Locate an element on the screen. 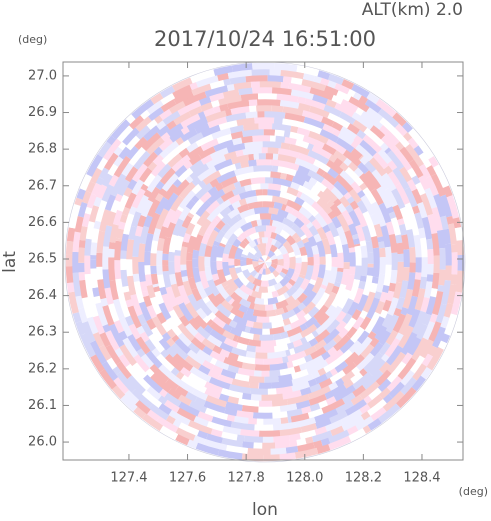 This screenshot has width=491, height=521. x-tick-label: 128.2 is located at coordinates (363, 478).